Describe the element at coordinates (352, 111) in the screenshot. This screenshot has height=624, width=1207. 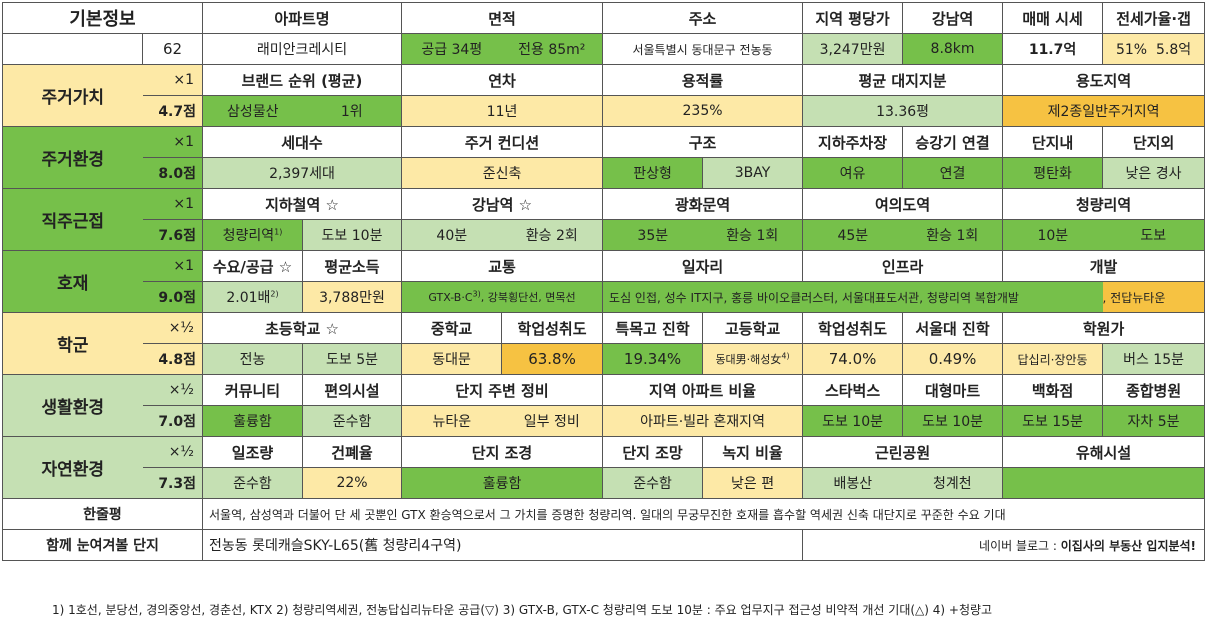
I see `brand-rank: 1위` at that location.